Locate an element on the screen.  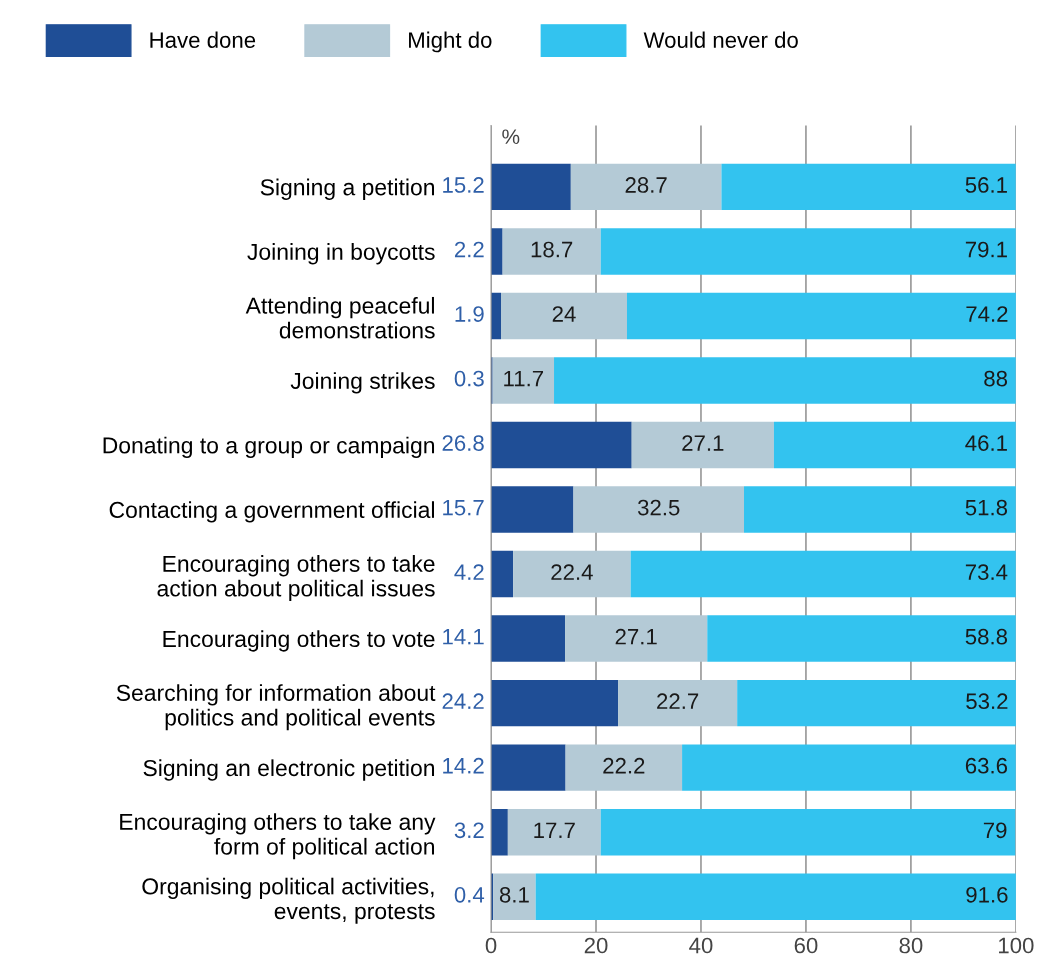
y-tick-label: Signing an electronic petition is located at coordinates (289, 770).